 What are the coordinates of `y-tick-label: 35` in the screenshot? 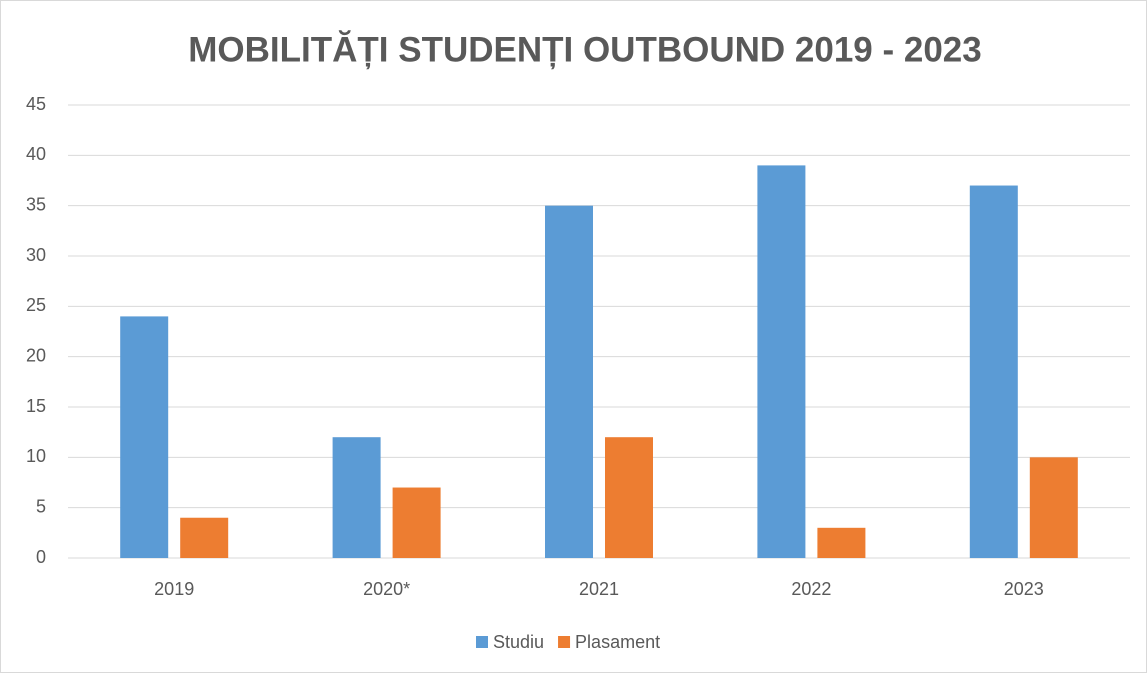 It's located at (36, 204).